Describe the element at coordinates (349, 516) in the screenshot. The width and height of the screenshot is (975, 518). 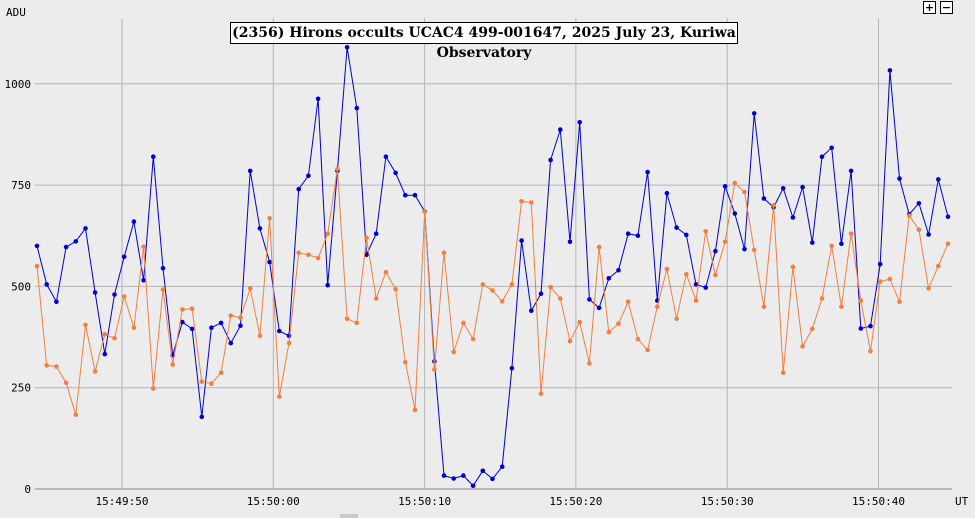
I see `horizontal-scroll-thumb` at that location.